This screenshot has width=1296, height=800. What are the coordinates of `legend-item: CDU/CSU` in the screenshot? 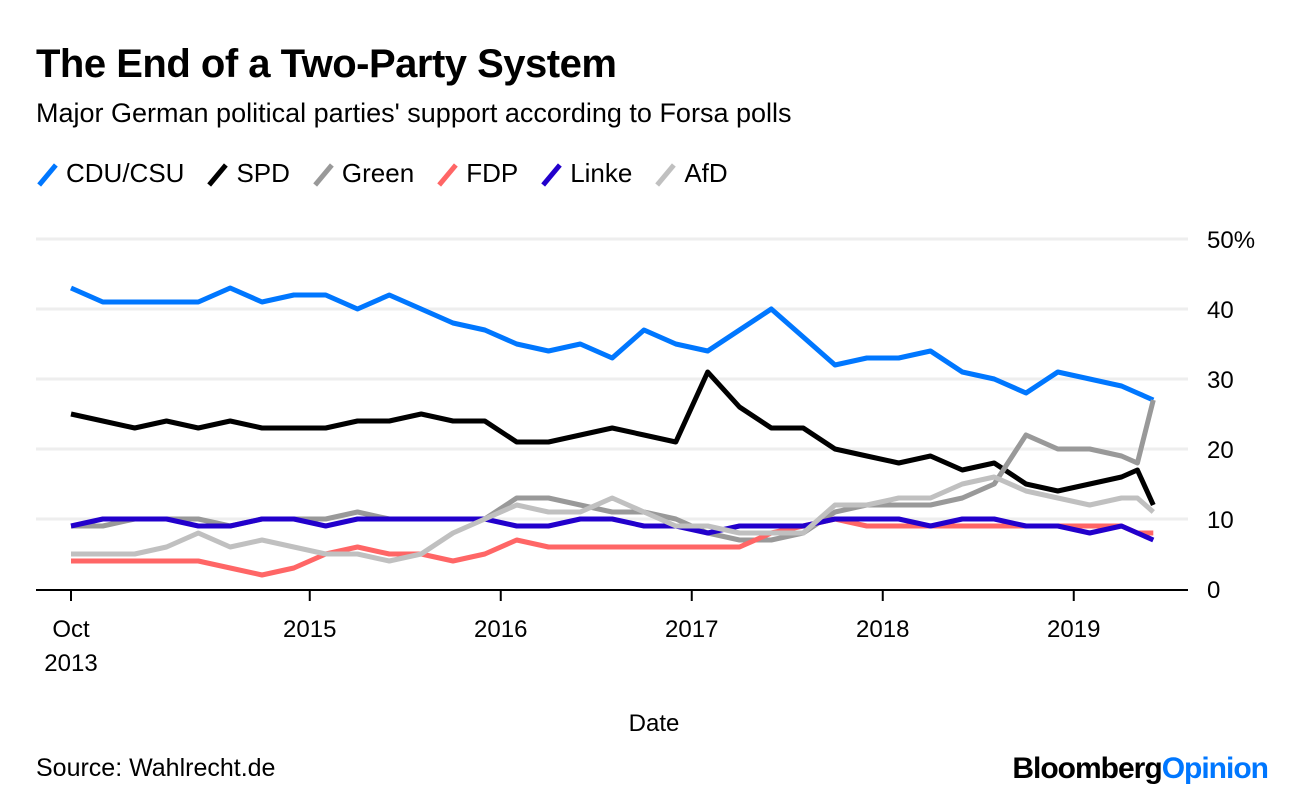 It's located at (110, 173).